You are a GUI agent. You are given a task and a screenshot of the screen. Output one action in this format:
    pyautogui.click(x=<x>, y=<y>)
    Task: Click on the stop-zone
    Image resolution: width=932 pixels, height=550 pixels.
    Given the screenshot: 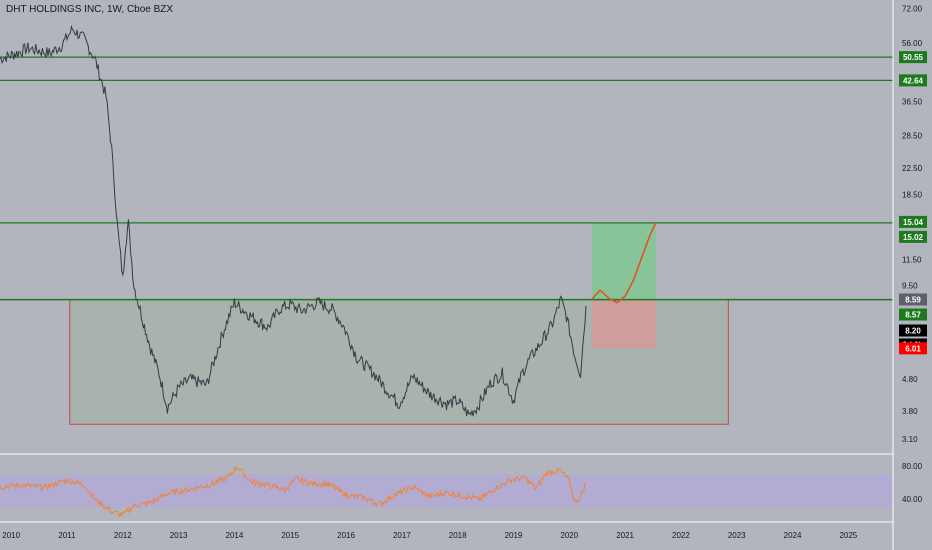 What is the action you would take?
    pyautogui.click(x=623, y=324)
    